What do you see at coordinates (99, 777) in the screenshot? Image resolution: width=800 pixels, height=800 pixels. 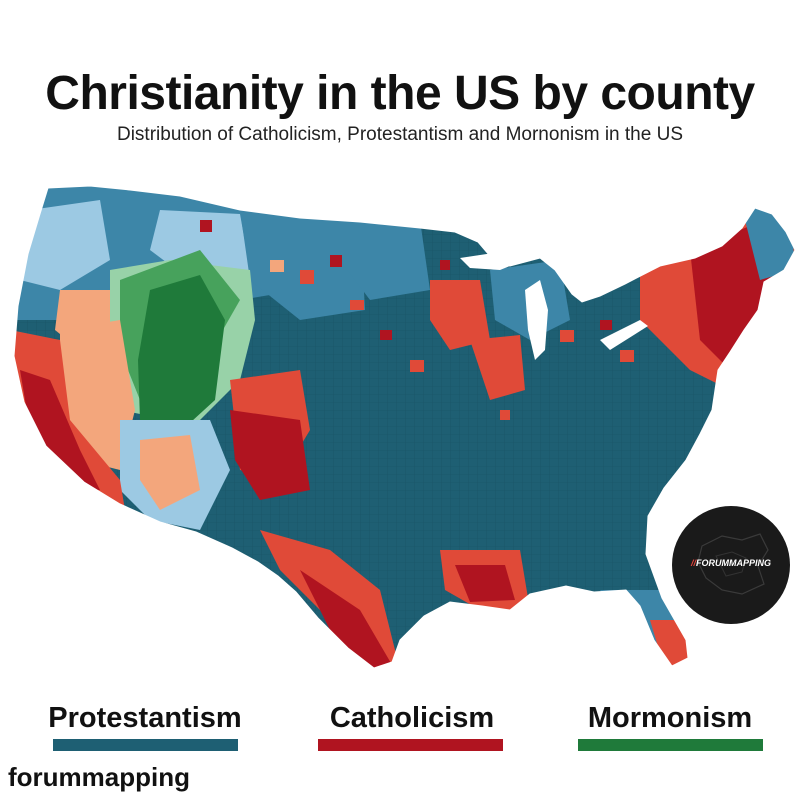 I see `watermark: forummapping` at bounding box center [99, 777].